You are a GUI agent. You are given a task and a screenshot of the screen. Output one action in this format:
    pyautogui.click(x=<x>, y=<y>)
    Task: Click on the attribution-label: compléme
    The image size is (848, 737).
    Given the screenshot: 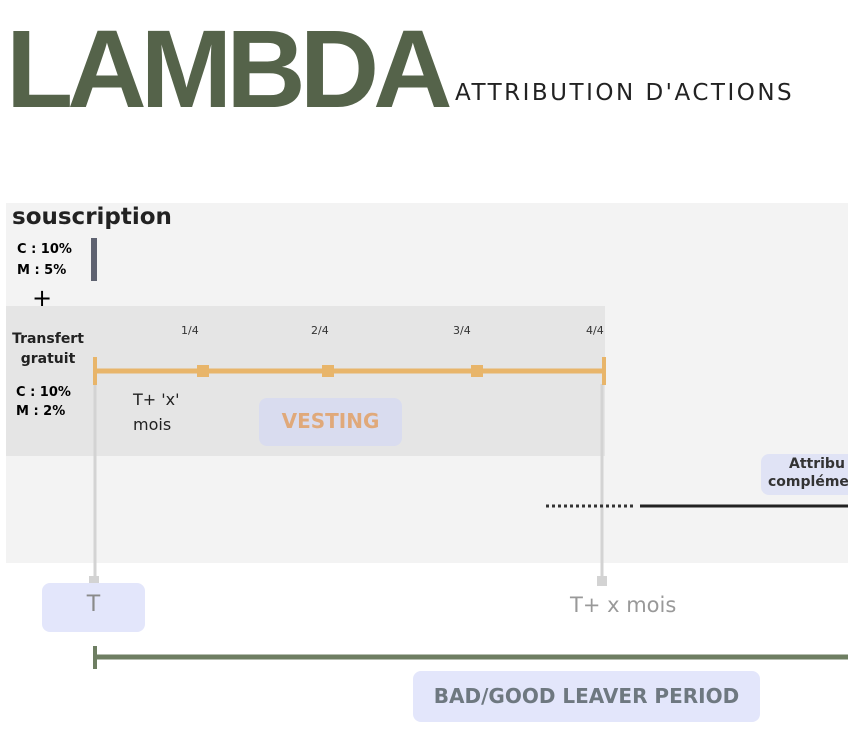 What is the action you would take?
    pyautogui.click(x=808, y=482)
    